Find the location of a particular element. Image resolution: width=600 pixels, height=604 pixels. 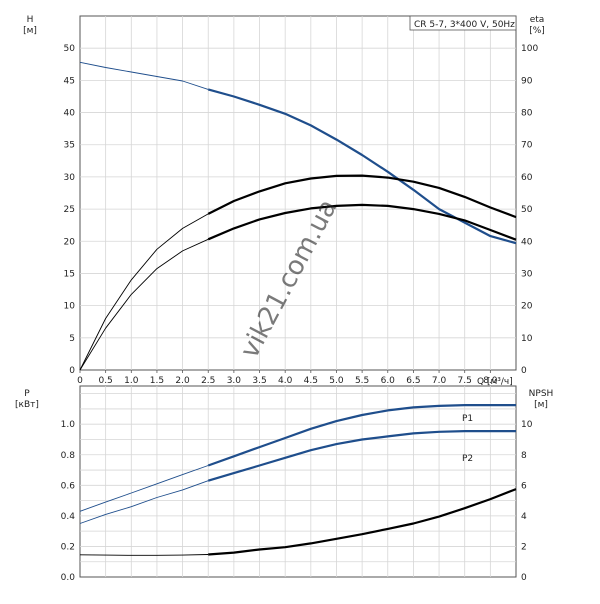

upper-right-tick-label: 70 is located at coordinates (527, 146).